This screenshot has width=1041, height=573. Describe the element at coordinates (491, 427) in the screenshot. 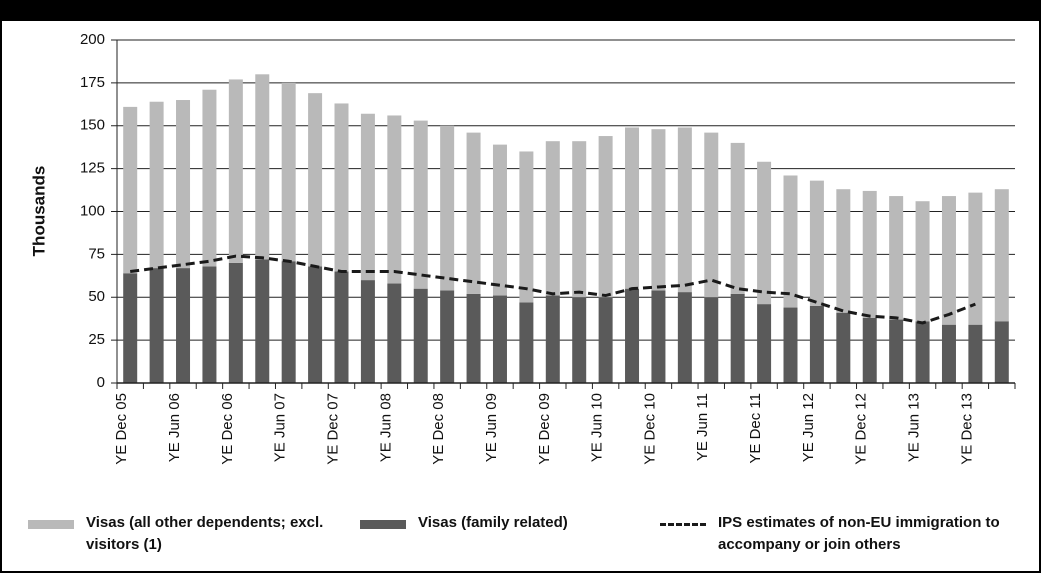

I see `x-tick-label: YE Jun 09` at that location.